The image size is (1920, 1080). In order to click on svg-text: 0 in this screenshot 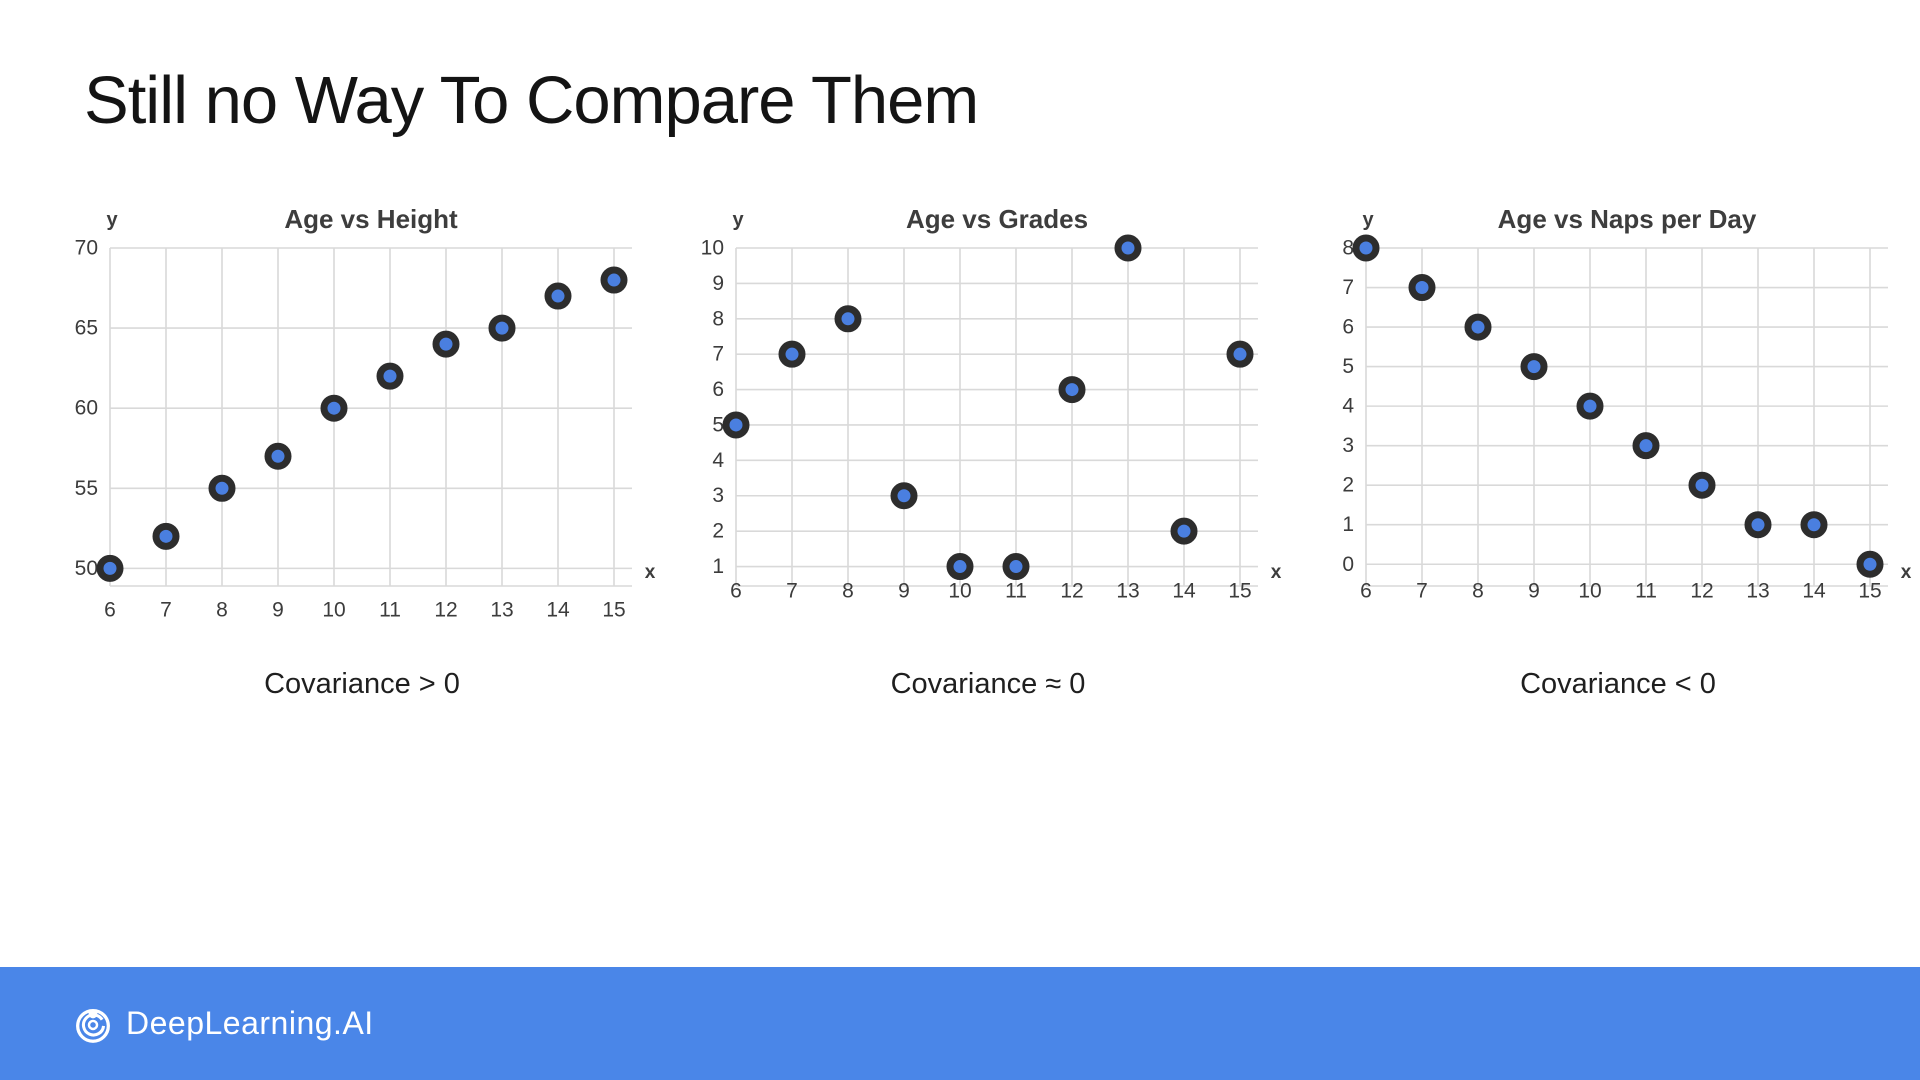, I will do `click(1348, 564)`.